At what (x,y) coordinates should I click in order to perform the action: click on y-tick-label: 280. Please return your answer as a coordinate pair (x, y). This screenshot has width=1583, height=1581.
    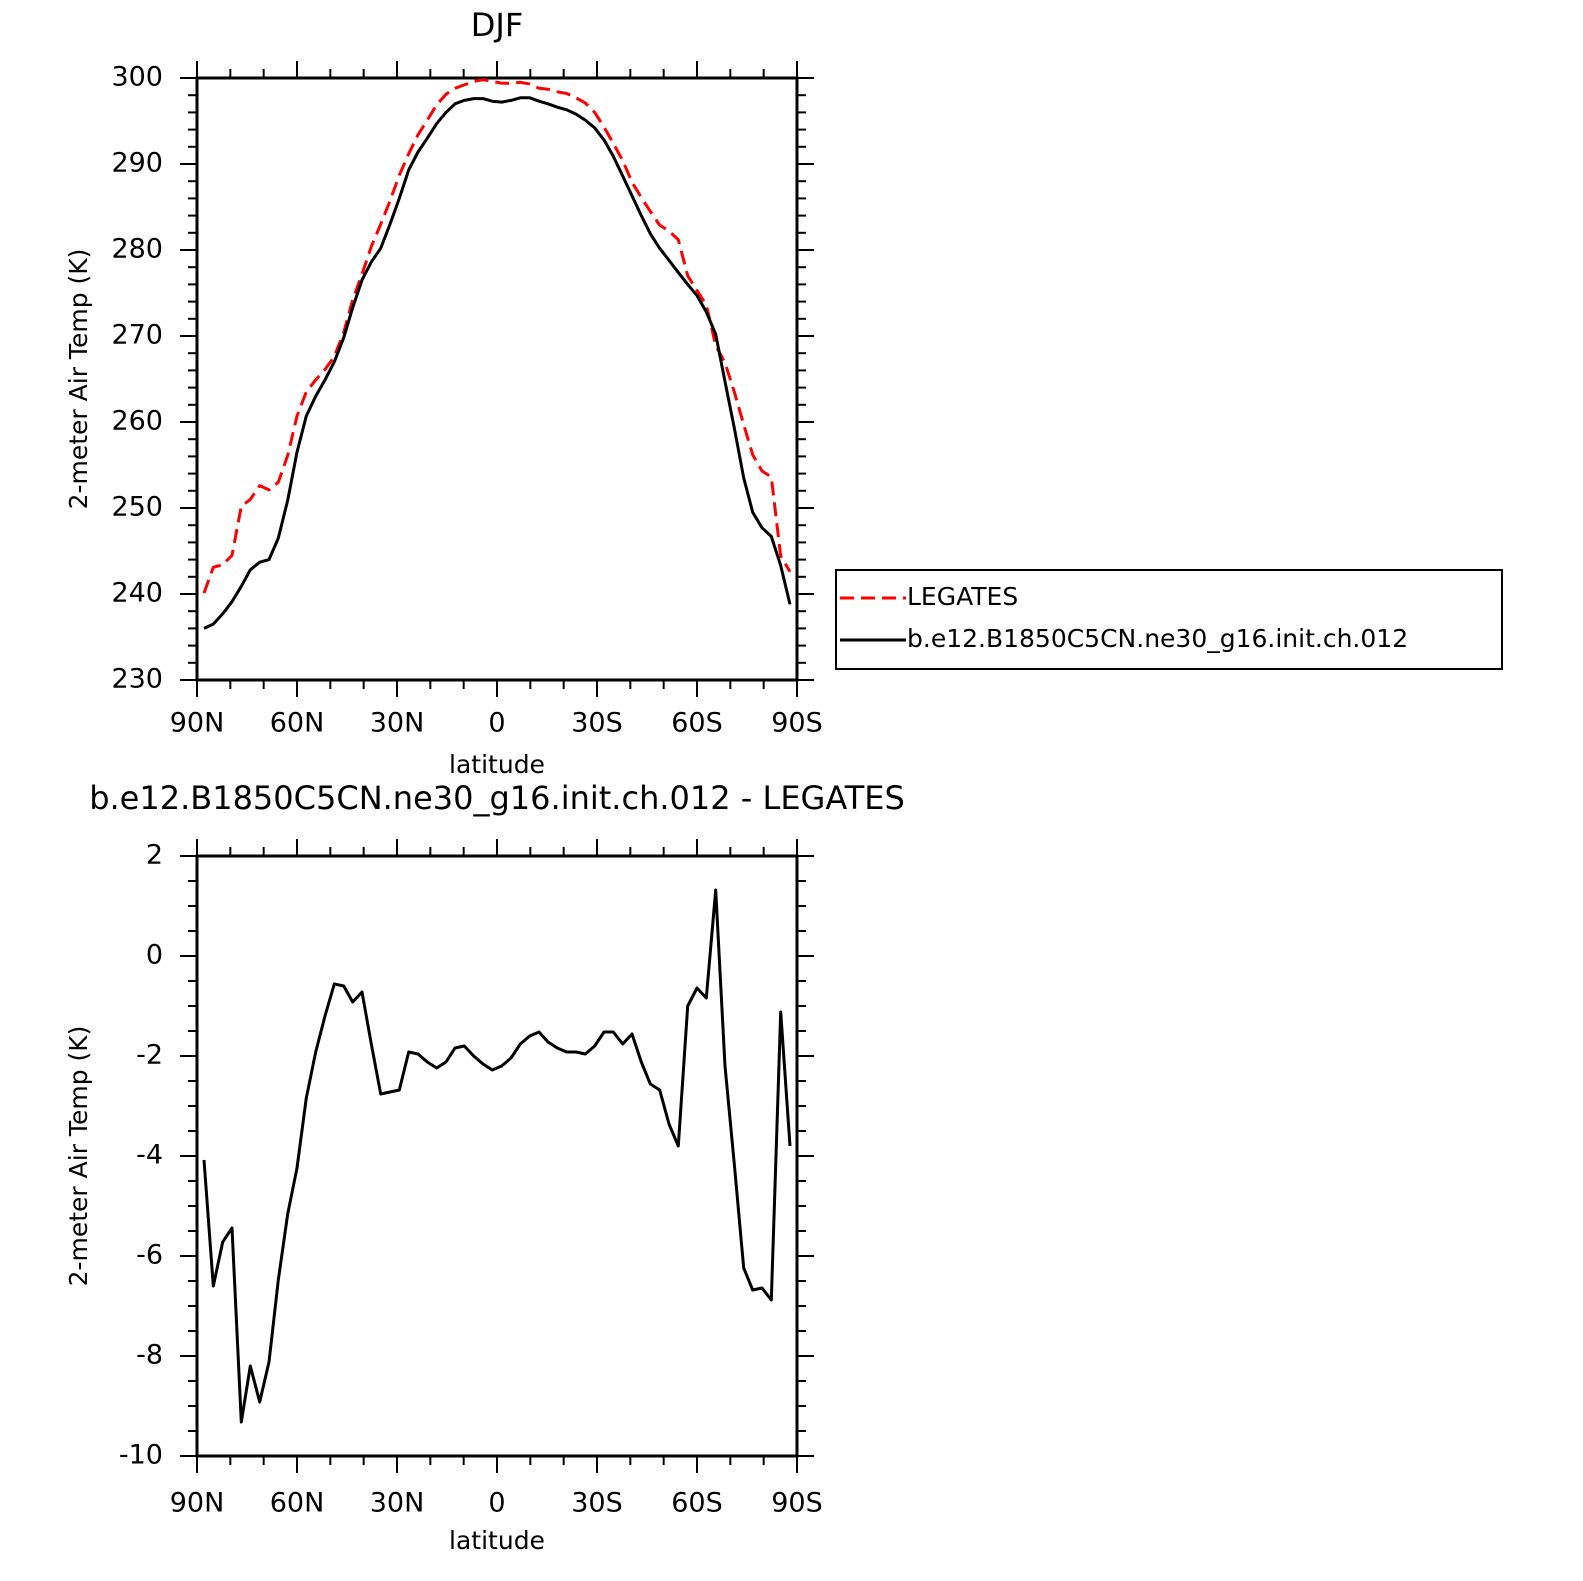
    Looking at the image, I should click on (137, 249).